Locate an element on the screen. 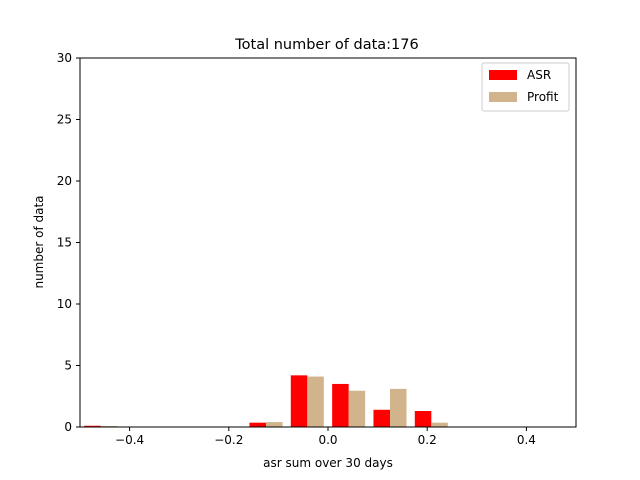  x-axis-label: asr sum over 30 days is located at coordinates (328, 463).